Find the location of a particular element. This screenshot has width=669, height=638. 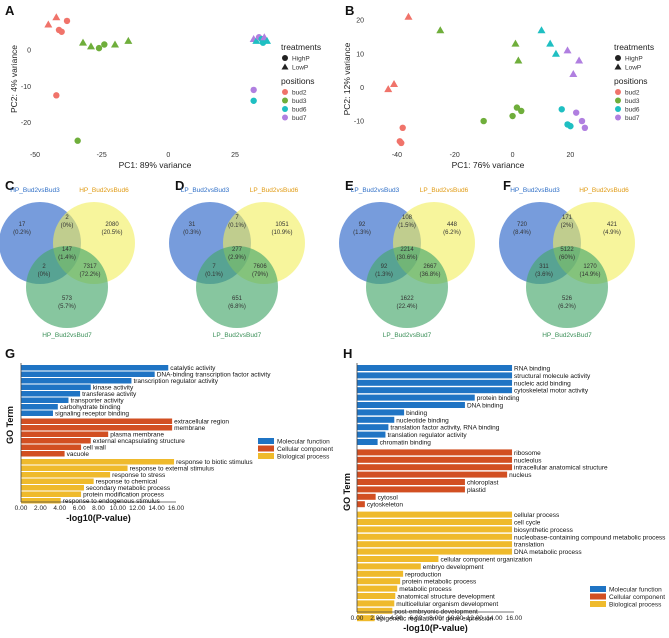

panel-label-f: F is located at coordinates (507, 185).